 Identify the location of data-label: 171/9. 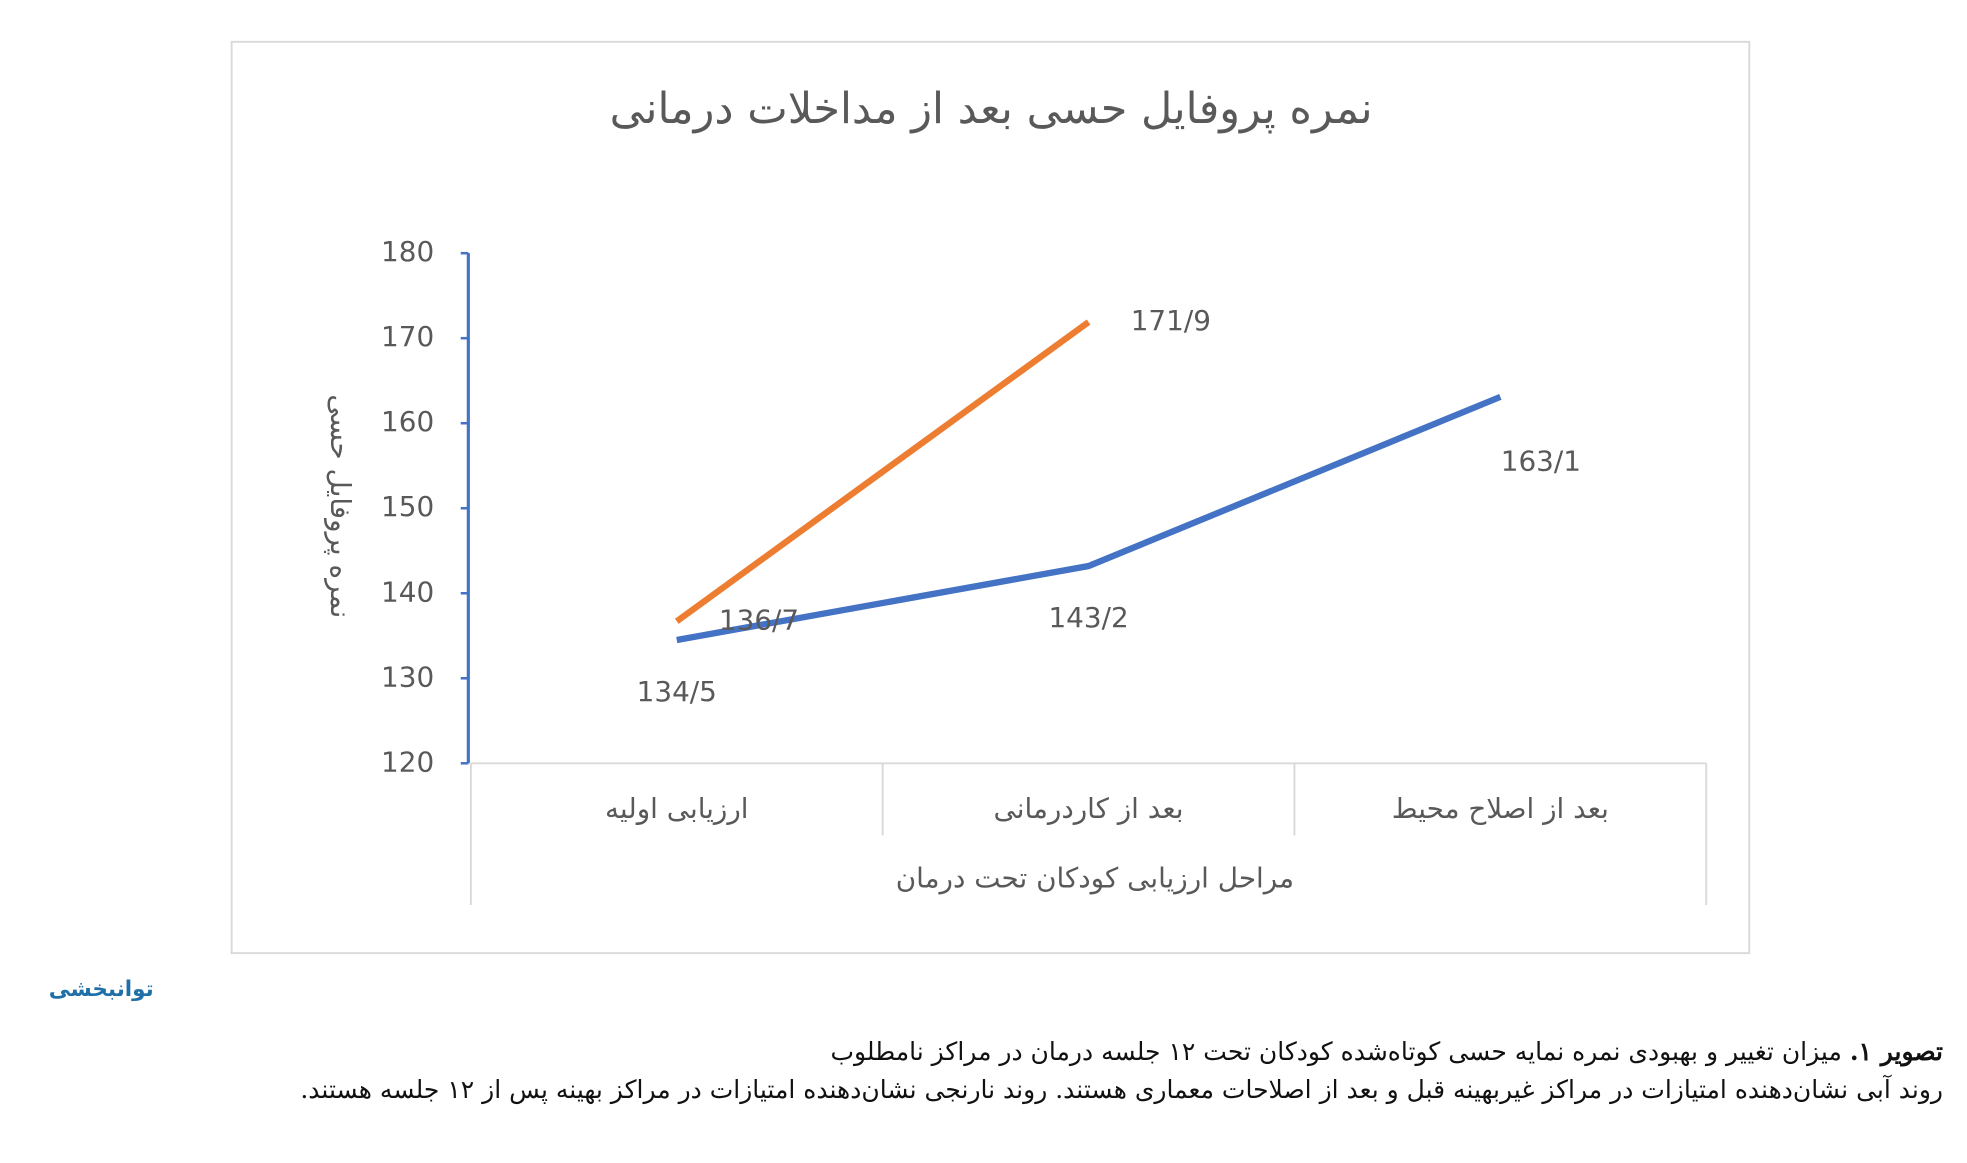
(1171, 320).